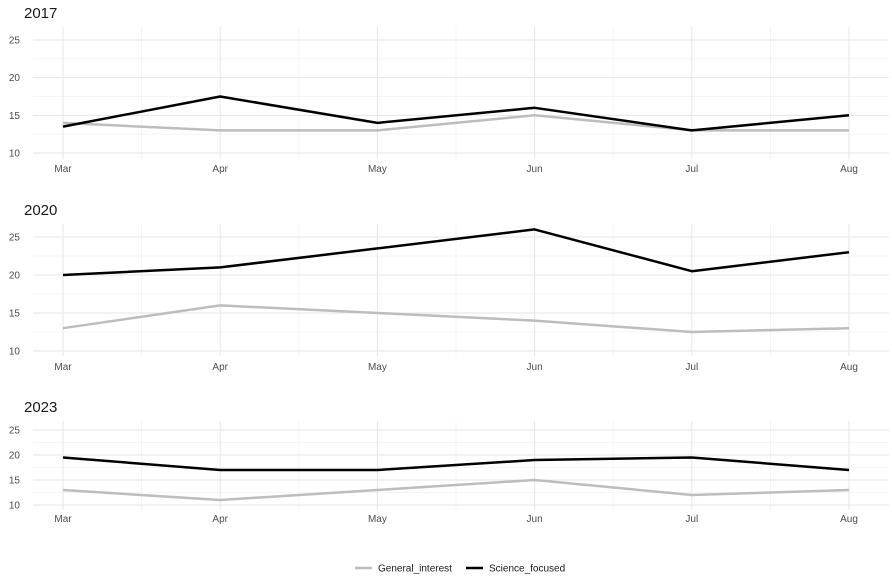 The image size is (892, 587). What do you see at coordinates (527, 569) in the screenshot?
I see `legend-label: Science_focused` at bounding box center [527, 569].